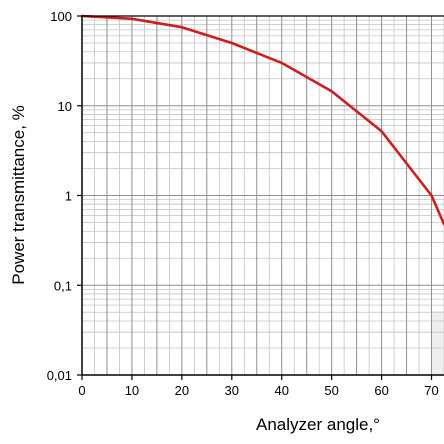  I want to click on x-tick-labels: 0 10 20 30 40 50 60 70, so click(258, 390).